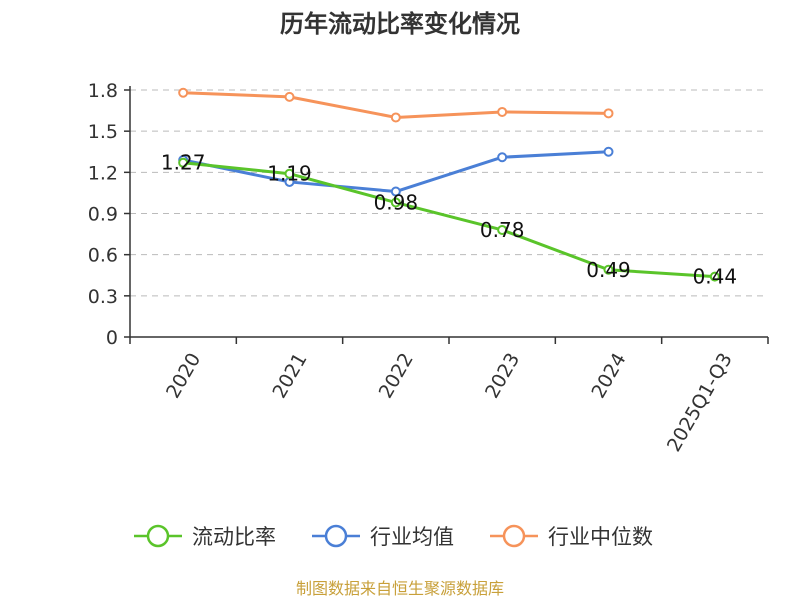 The height and width of the screenshot is (600, 800). I want to click on data-label: 0.44, so click(715, 277).